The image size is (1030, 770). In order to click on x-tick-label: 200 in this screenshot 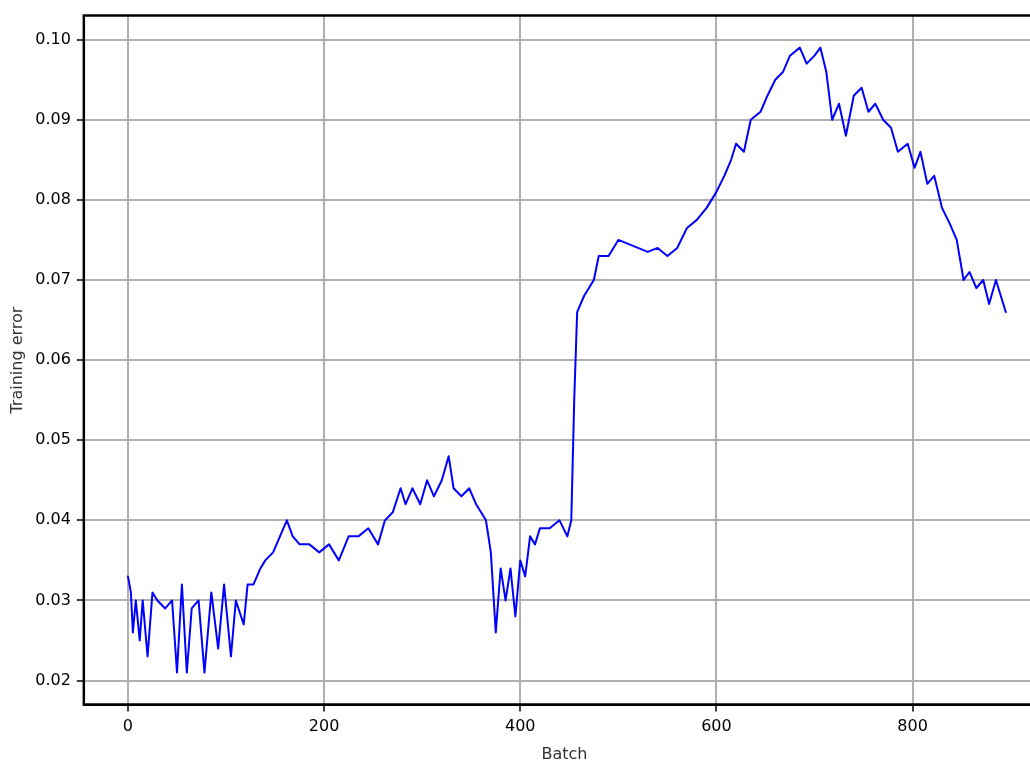, I will do `click(324, 726)`.